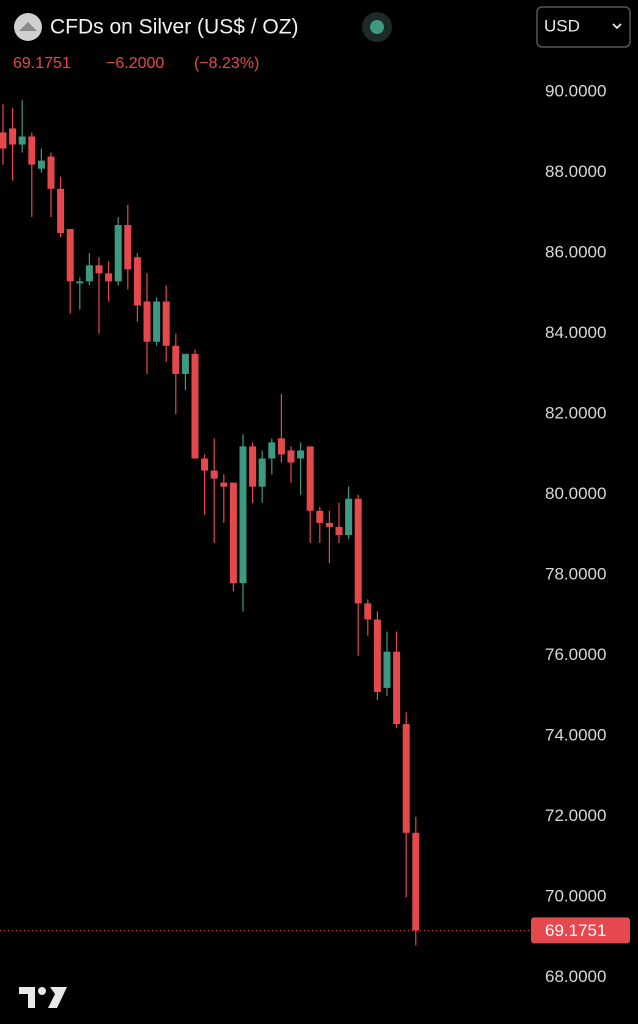  What do you see at coordinates (575, 493) in the screenshot?
I see `y-tick-label: 80.0000` at bounding box center [575, 493].